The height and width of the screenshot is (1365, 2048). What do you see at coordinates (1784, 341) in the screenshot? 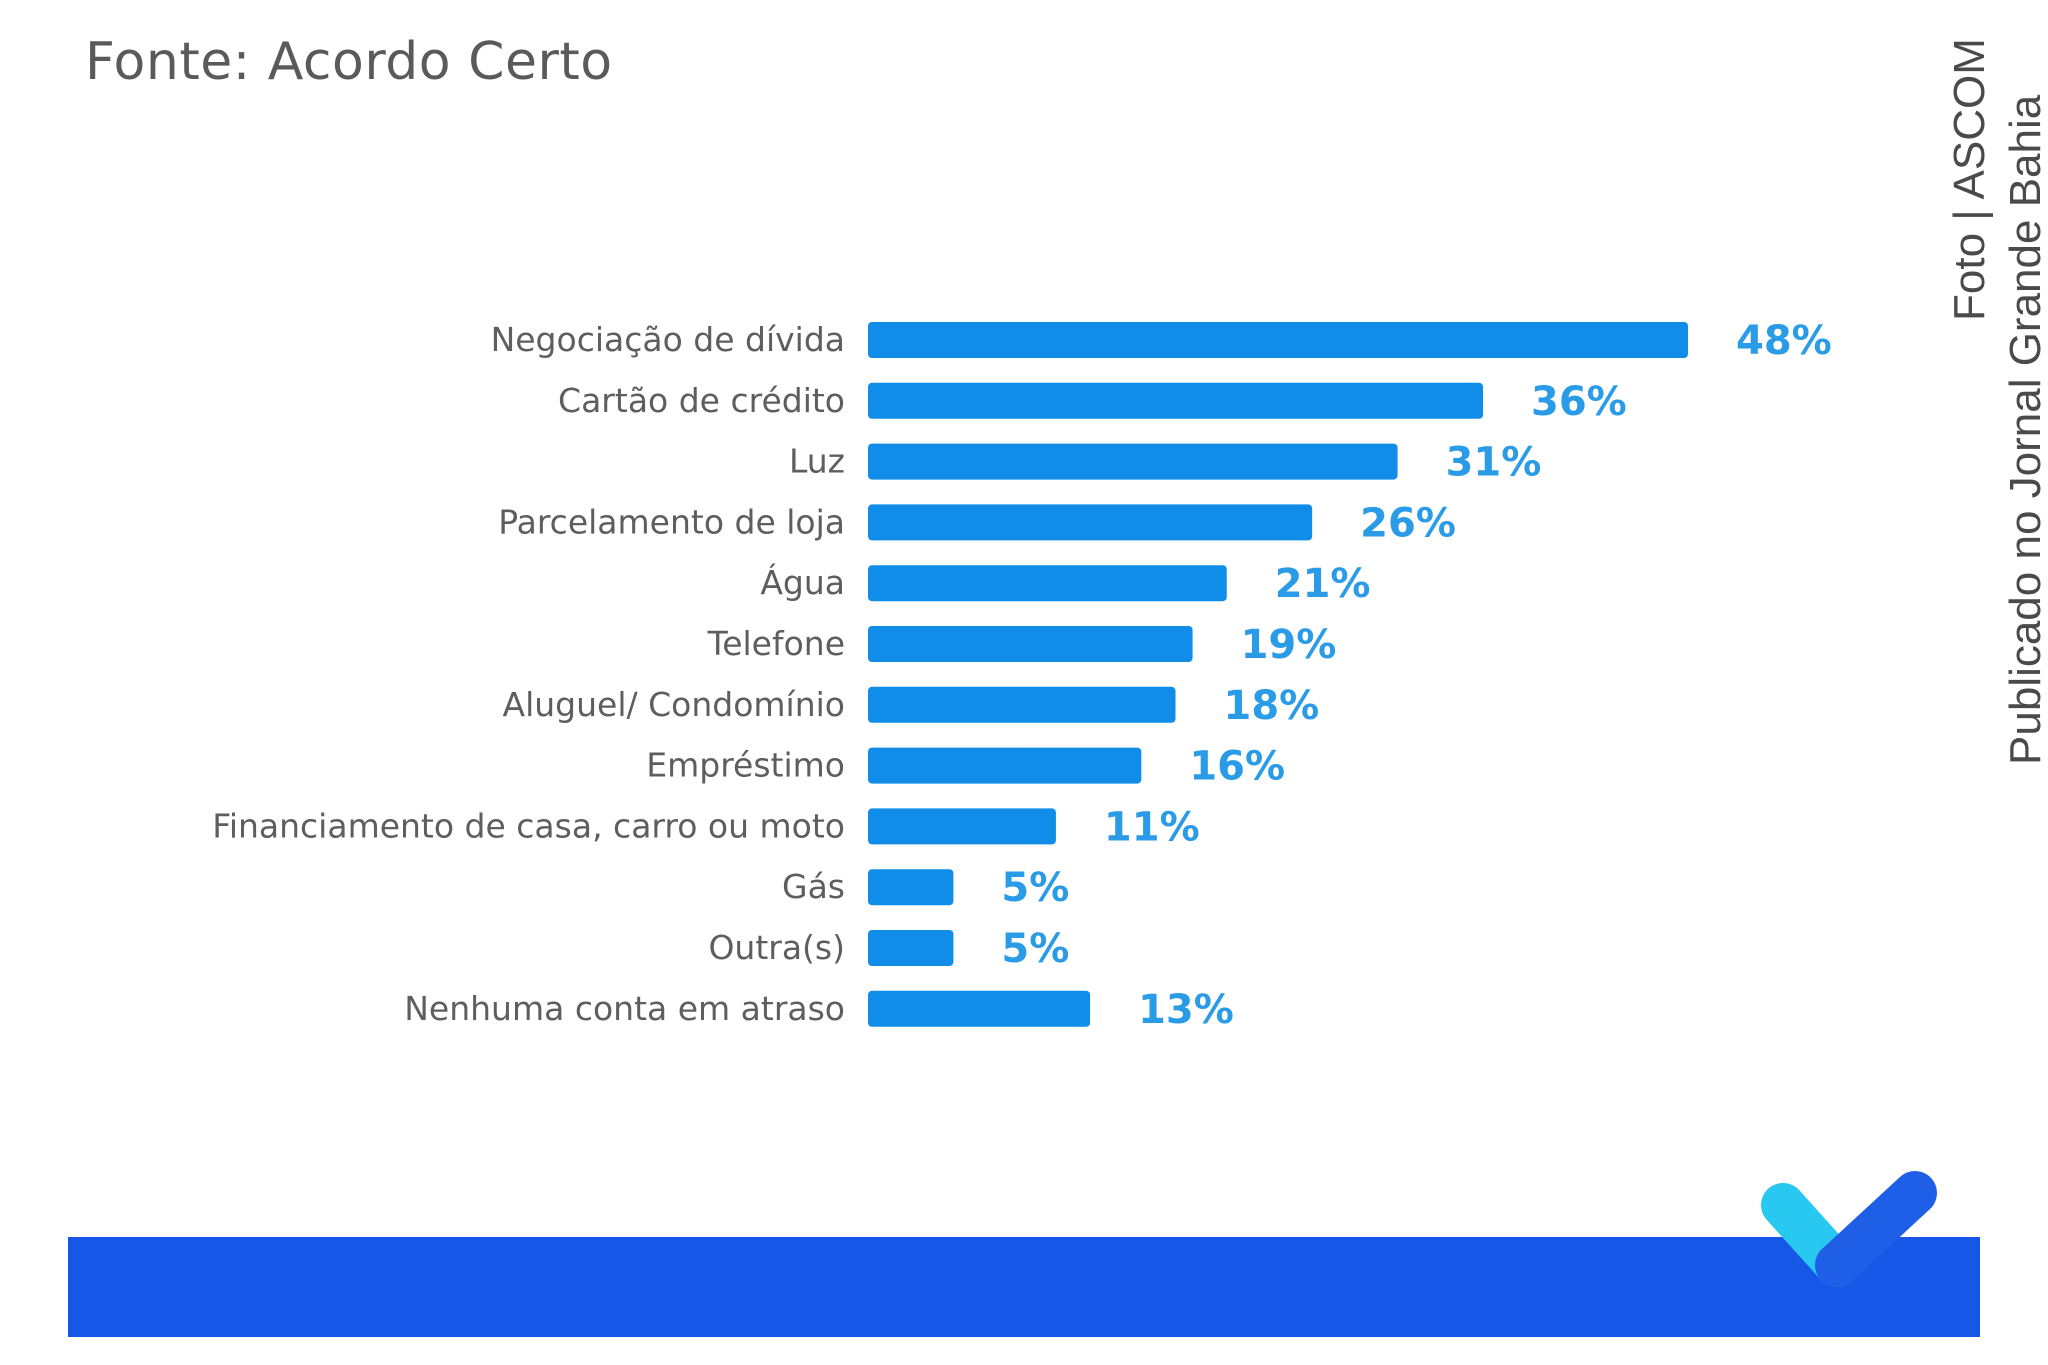
I see `value-label: 48%` at bounding box center [1784, 341].